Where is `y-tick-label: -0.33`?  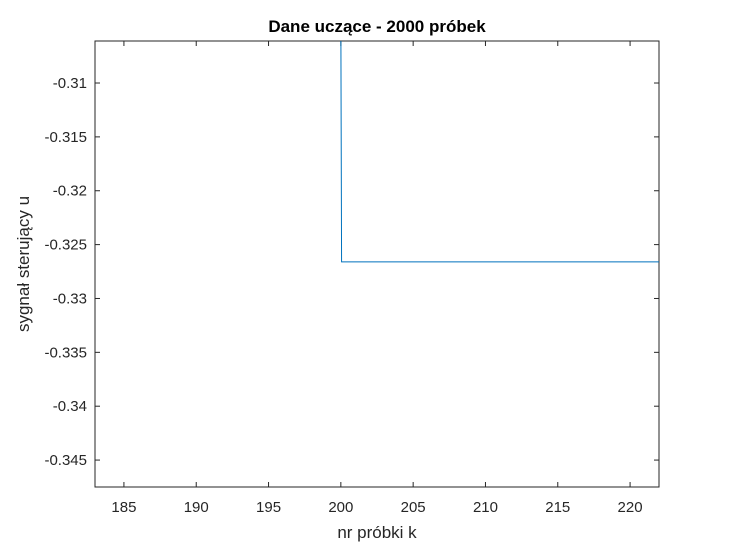
y-tick-label: -0.33 is located at coordinates (70, 298).